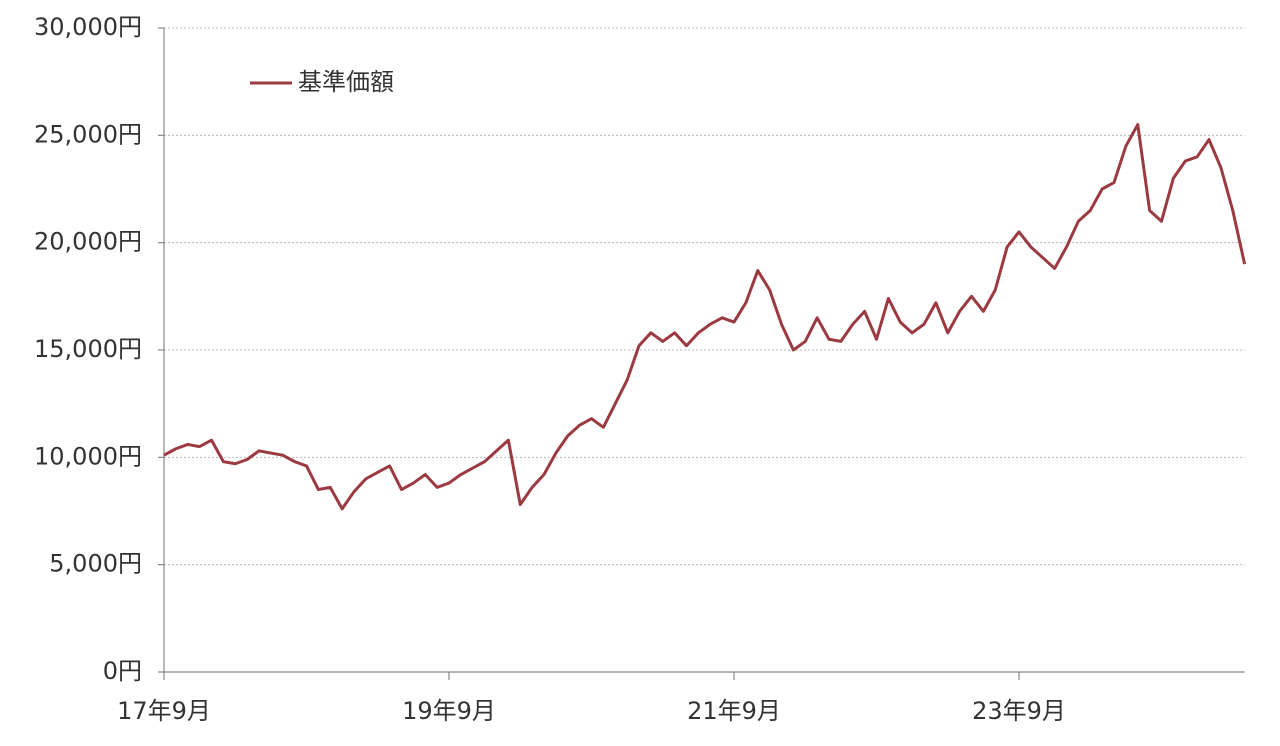 The image size is (1280, 746). What do you see at coordinates (88, 27) in the screenshot?
I see `y-tick-label: 30,000円` at bounding box center [88, 27].